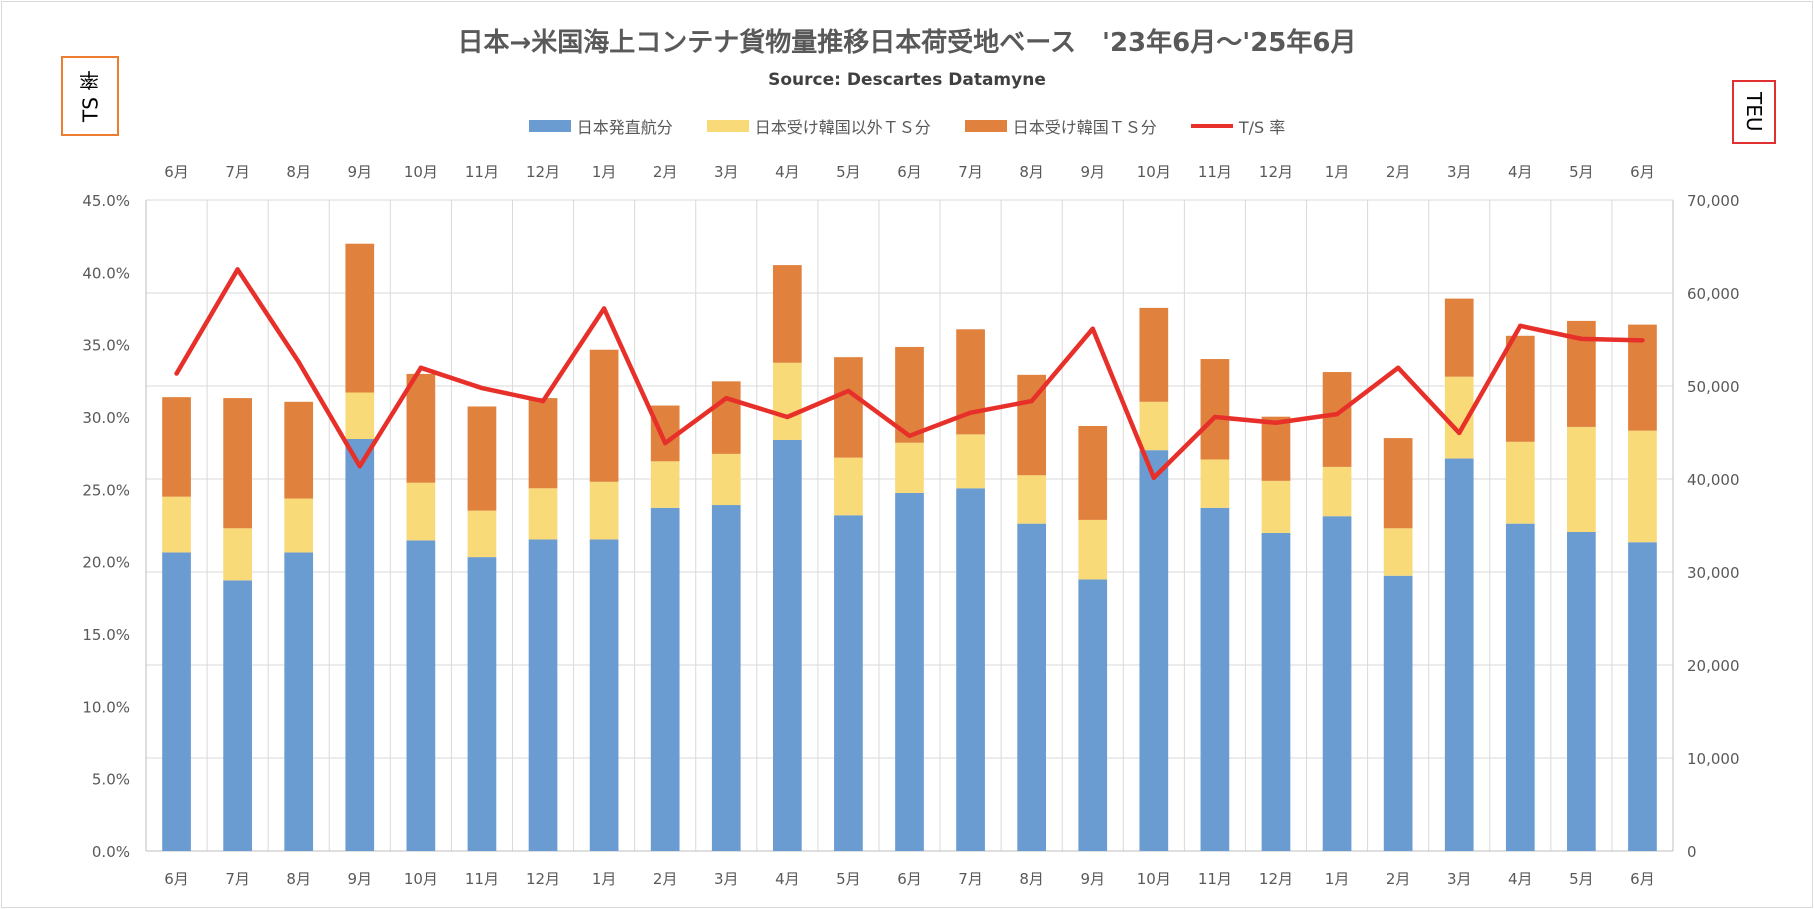 The image size is (1814, 909). Describe the element at coordinates (360, 879) in the screenshot. I see `x-tick-label: 9月` at that location.